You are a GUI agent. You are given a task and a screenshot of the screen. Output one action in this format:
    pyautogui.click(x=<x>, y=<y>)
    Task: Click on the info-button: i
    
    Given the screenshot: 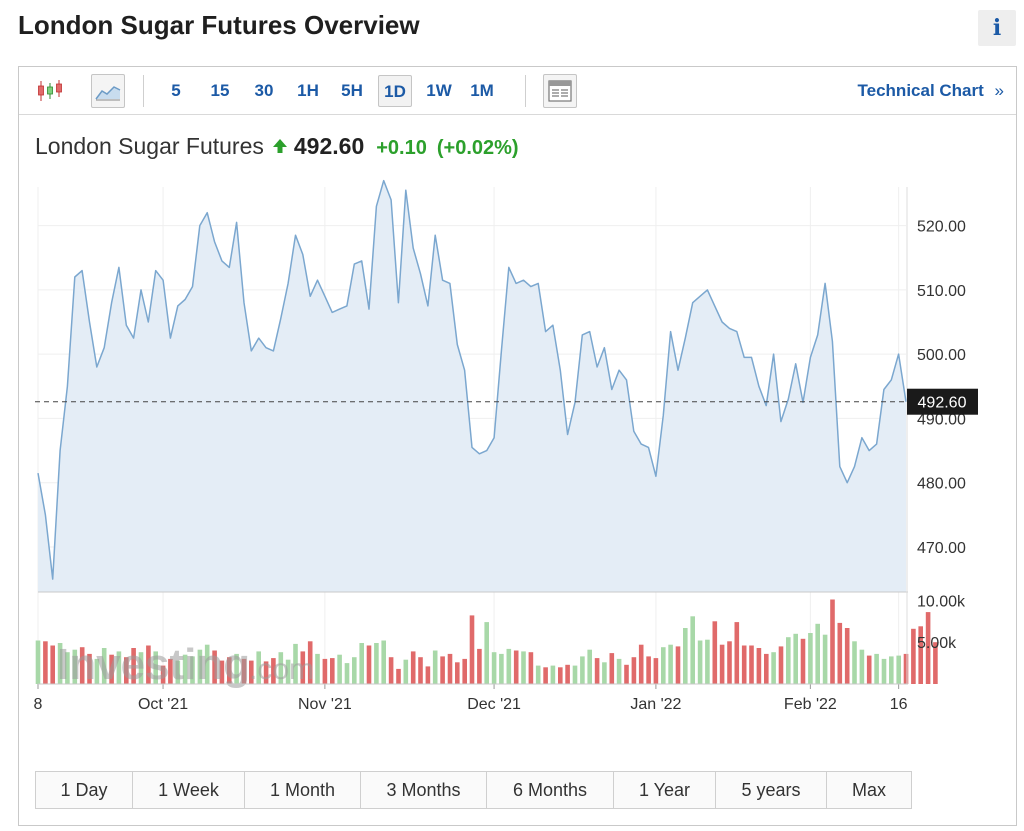 What is the action you would take?
    pyautogui.click(x=997, y=28)
    